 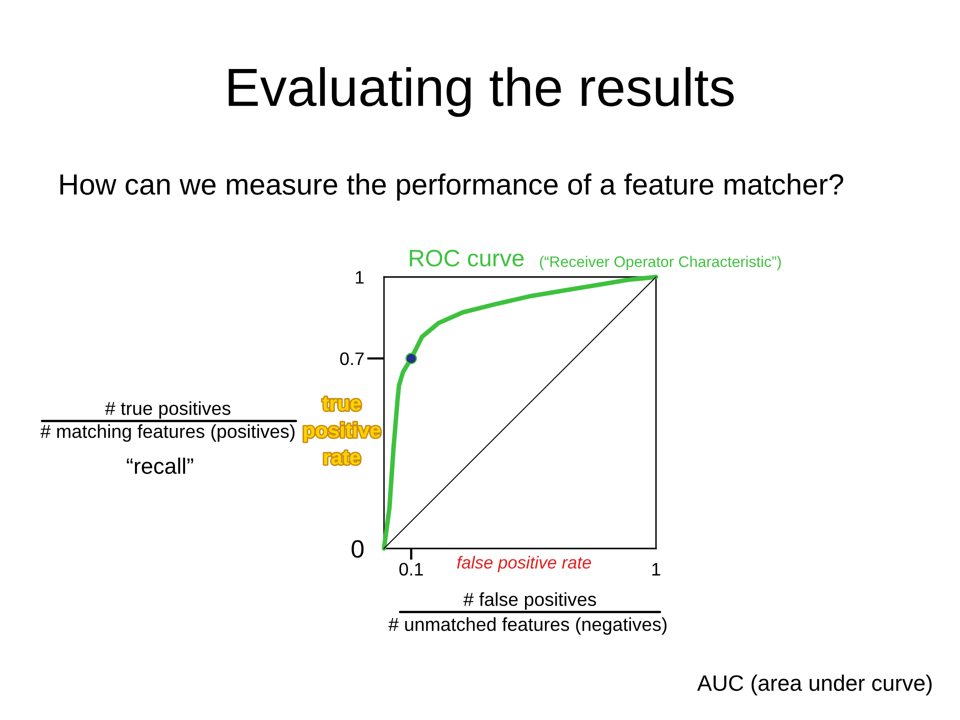 I want to click on text: # unmatched features (negatives), so click(x=527, y=626).